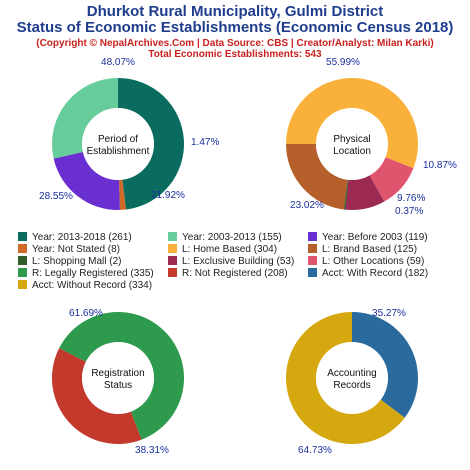 This screenshot has height=470, width=470. I want to click on pie2-pct-label-4: 0.37%, so click(409, 211).